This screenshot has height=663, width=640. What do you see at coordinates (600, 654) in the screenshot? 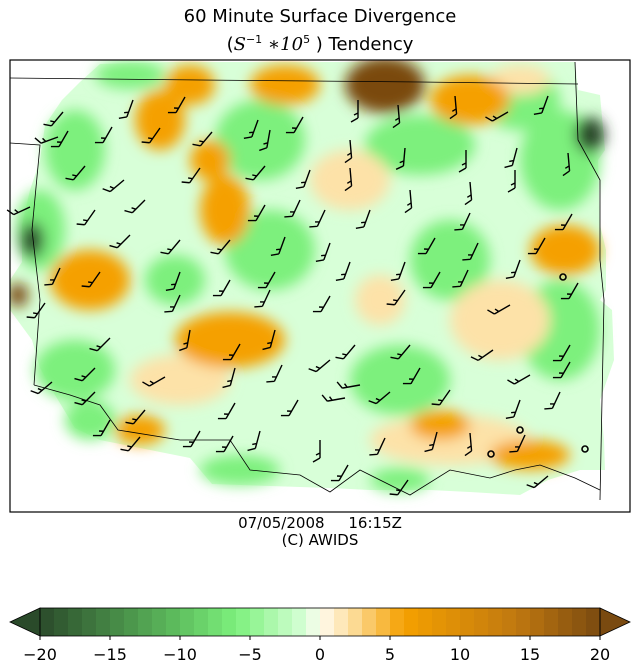
I see `colorbar-tick-label: 20` at bounding box center [600, 654].